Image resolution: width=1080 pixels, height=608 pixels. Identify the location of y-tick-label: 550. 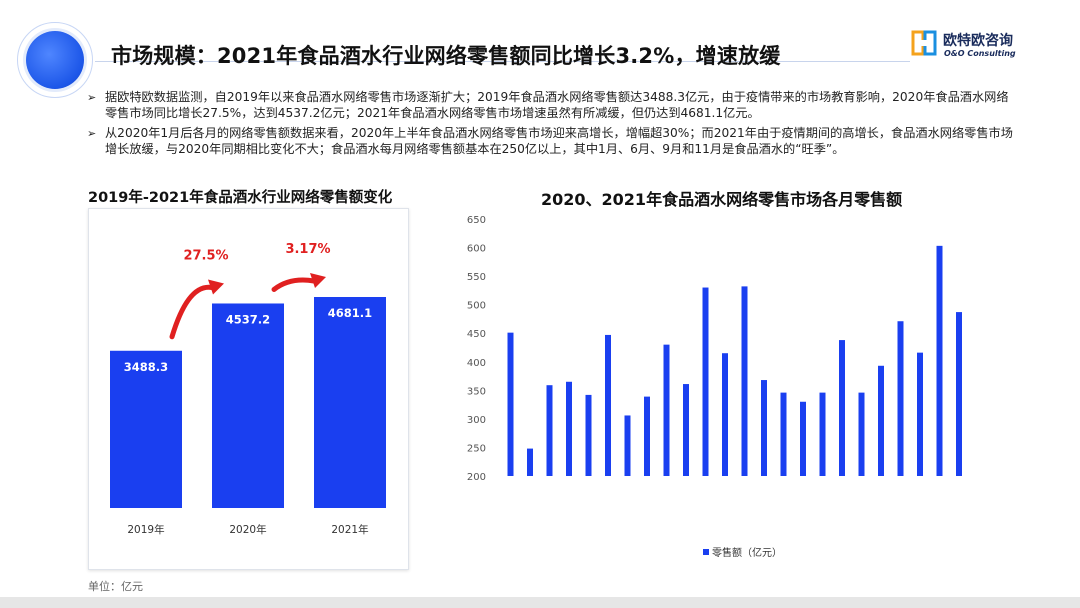
(476, 277).